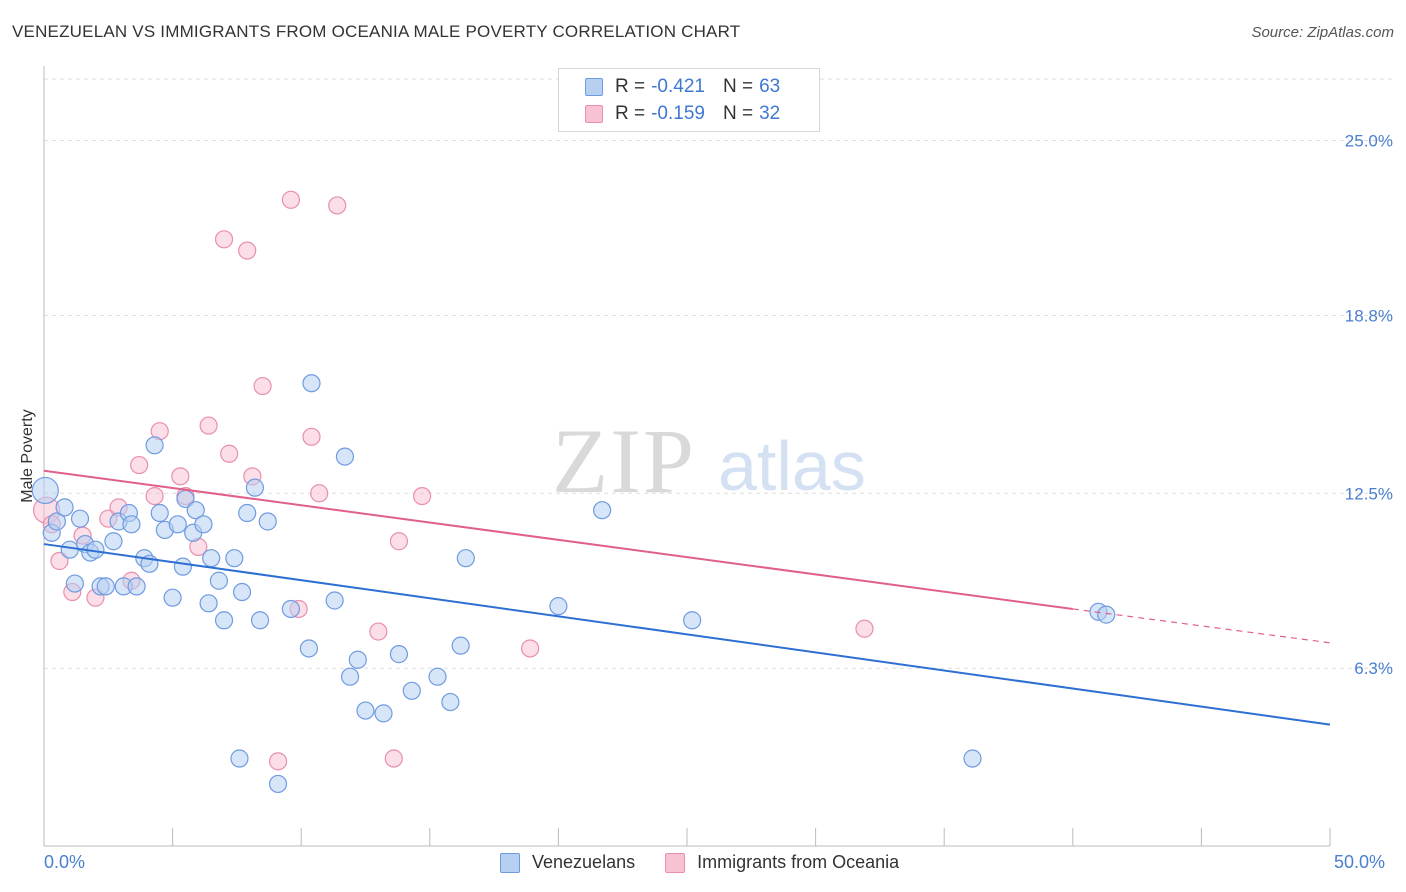  I want to click on y-axis-label: Male Poverty, so click(27, 456).